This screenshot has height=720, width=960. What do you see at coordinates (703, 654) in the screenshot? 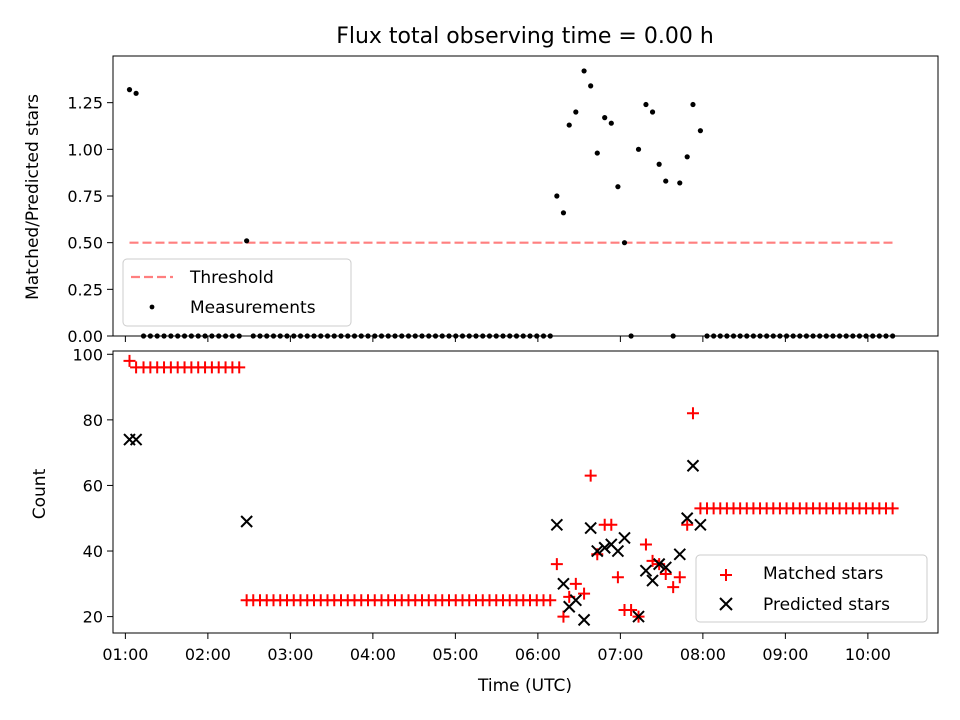
I see `x-tick-label: 08:00` at bounding box center [703, 654].